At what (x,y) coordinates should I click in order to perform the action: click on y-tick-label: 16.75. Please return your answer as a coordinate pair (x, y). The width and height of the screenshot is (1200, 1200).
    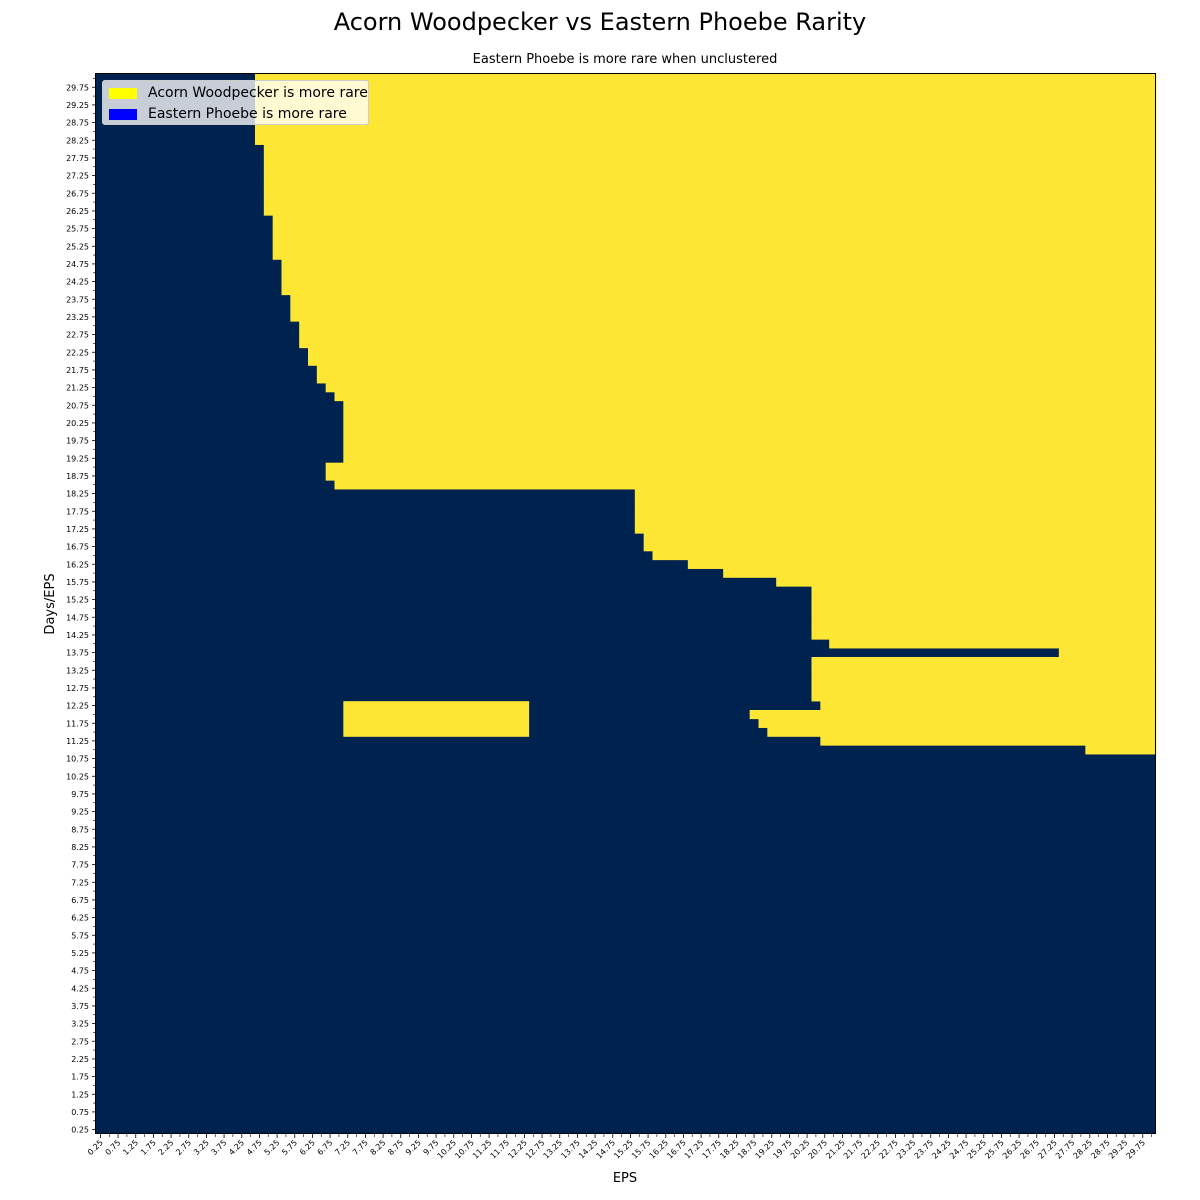
    Looking at the image, I should click on (77, 547).